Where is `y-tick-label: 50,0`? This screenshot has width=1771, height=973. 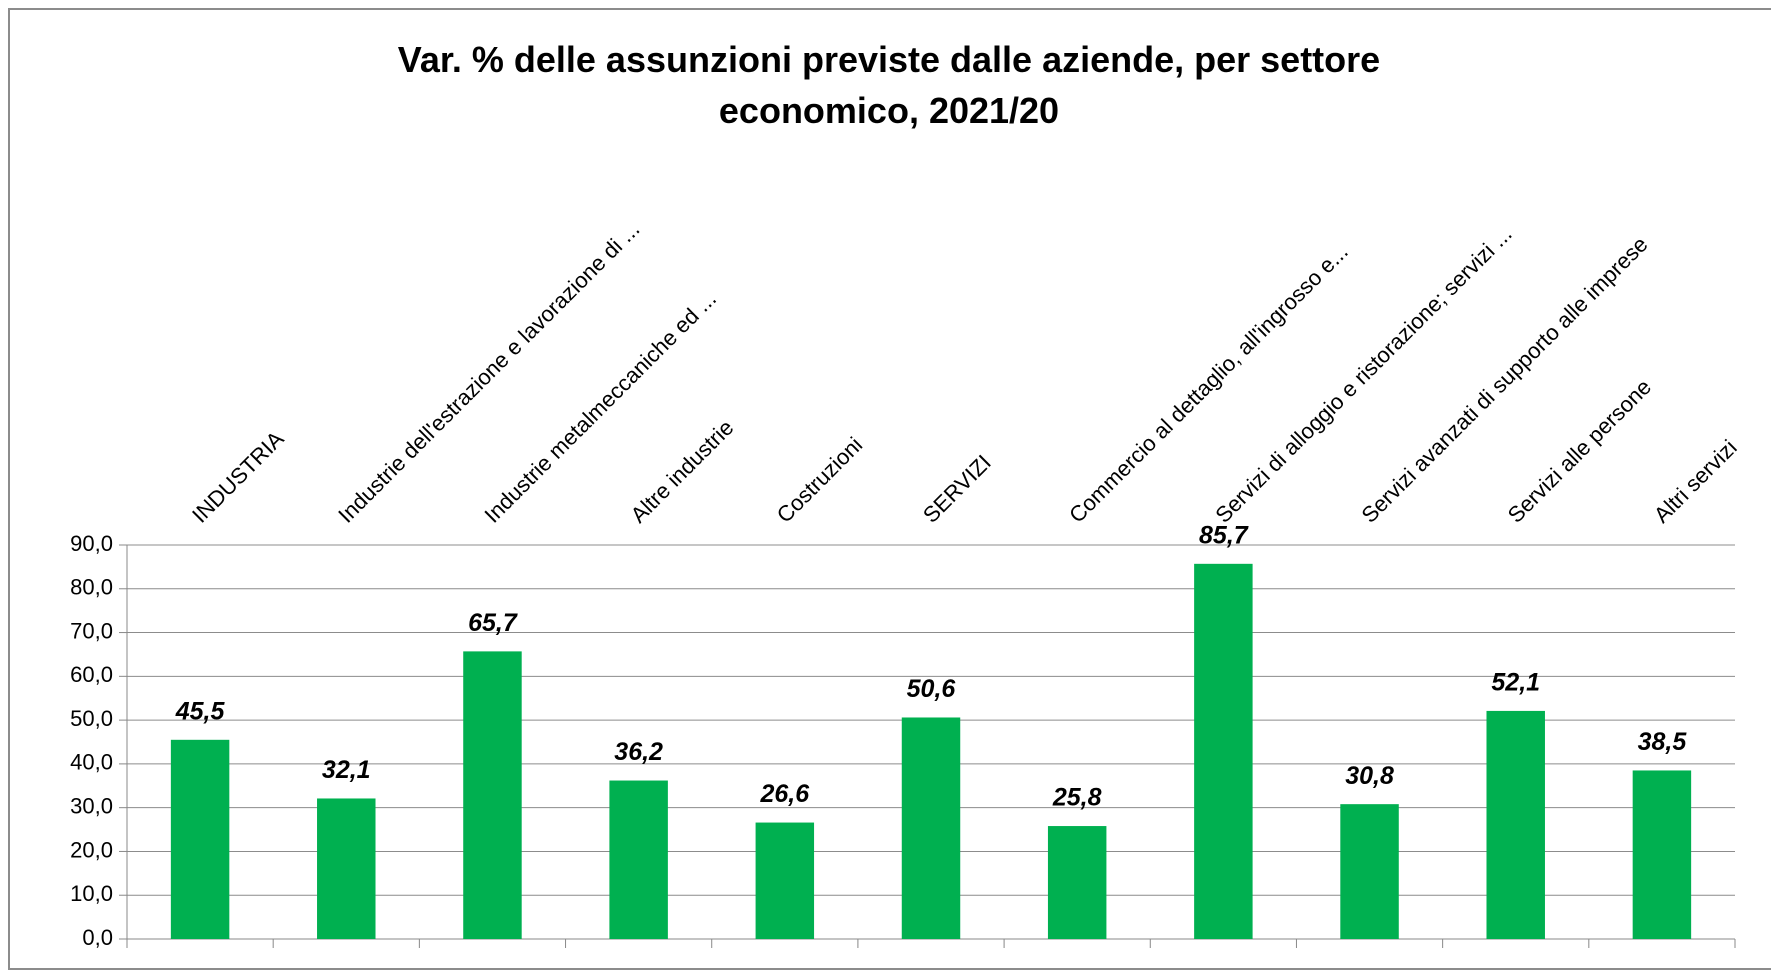
y-tick-label: 50,0 is located at coordinates (91, 718).